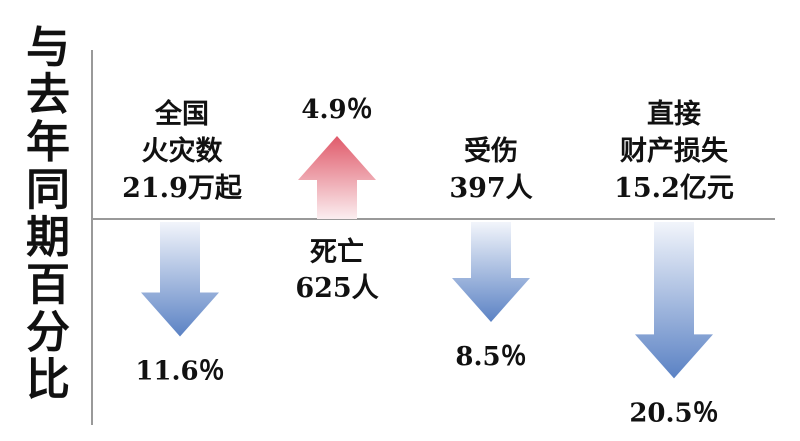 Image resolution: width=800 pixels, height=441 pixels. I want to click on value-label: 4.9％, so click(336, 110).